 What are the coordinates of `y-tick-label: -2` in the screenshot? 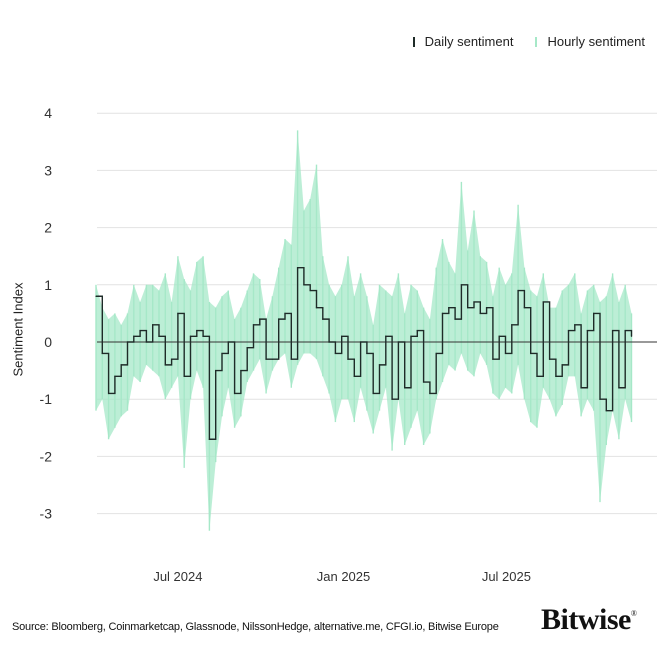 It's located at (46, 456).